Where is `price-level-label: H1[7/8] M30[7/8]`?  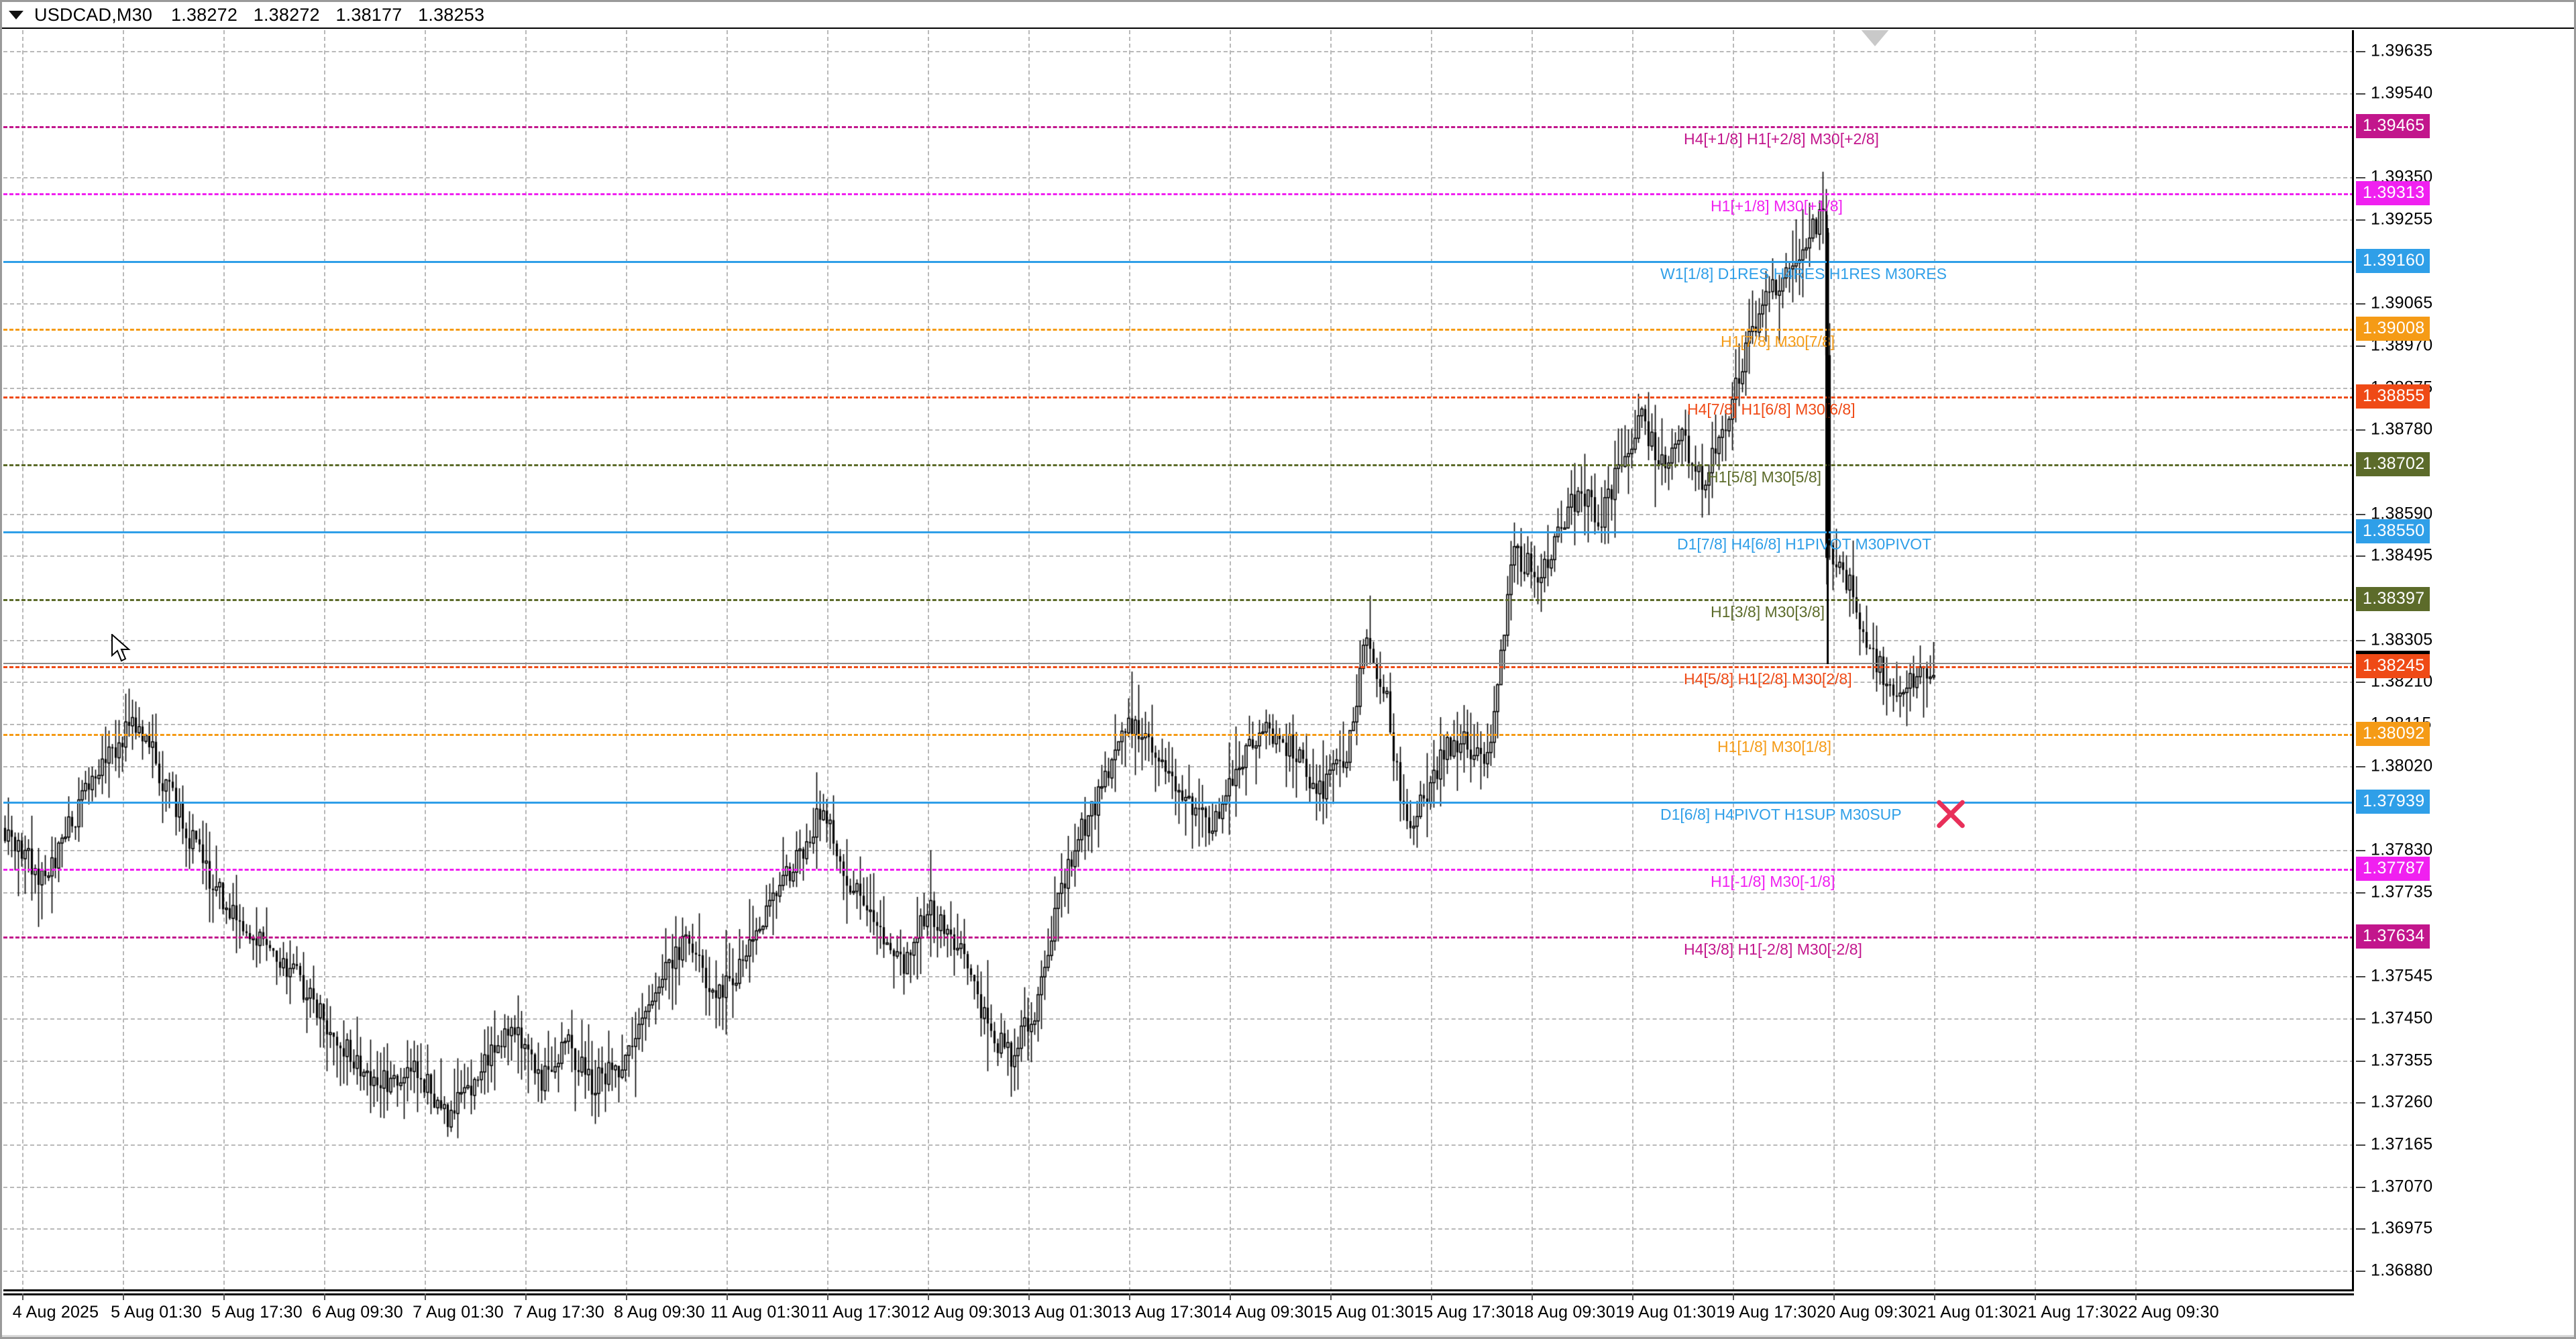 price-level-label: H1[7/8] M30[7/8] is located at coordinates (1778, 341).